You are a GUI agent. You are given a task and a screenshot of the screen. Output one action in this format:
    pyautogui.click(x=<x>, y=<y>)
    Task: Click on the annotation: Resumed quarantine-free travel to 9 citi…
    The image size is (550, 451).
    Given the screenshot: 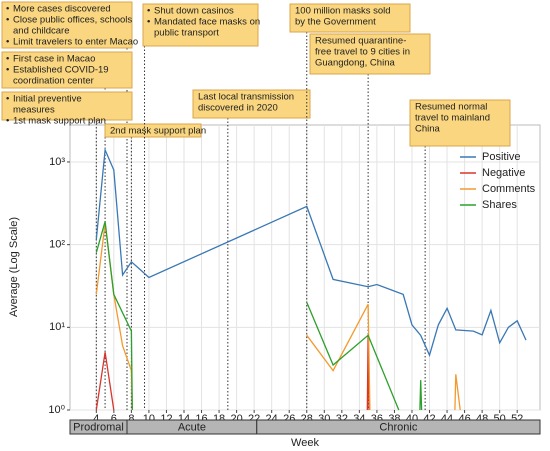 What is the action you would take?
    pyautogui.click(x=370, y=54)
    